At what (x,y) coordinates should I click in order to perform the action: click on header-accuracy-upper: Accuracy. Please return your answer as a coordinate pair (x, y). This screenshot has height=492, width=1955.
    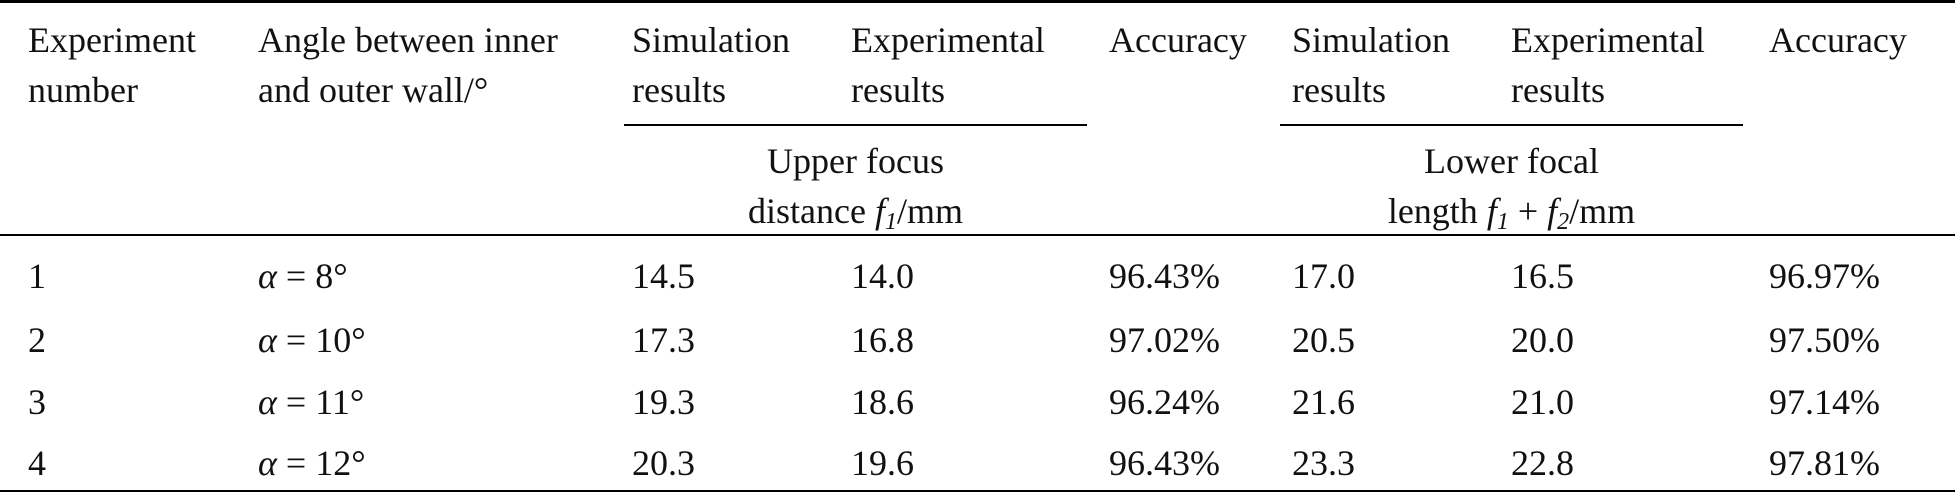
    Looking at the image, I should click on (1178, 40).